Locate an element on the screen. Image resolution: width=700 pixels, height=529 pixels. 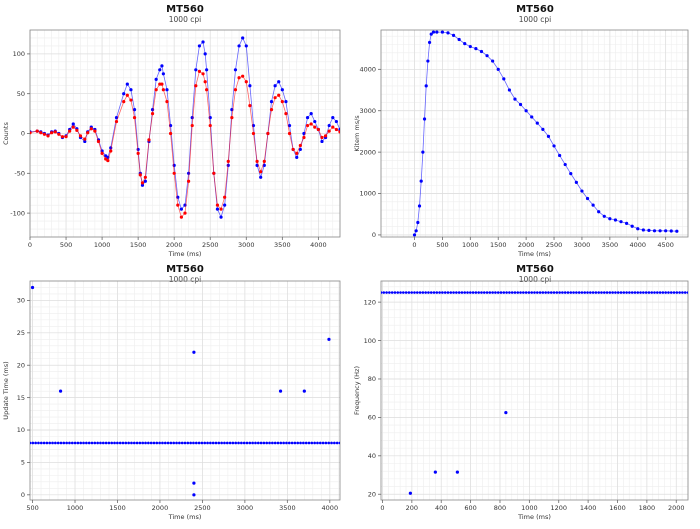
y-tick-label: 2000 is located at coordinates (367, 152).